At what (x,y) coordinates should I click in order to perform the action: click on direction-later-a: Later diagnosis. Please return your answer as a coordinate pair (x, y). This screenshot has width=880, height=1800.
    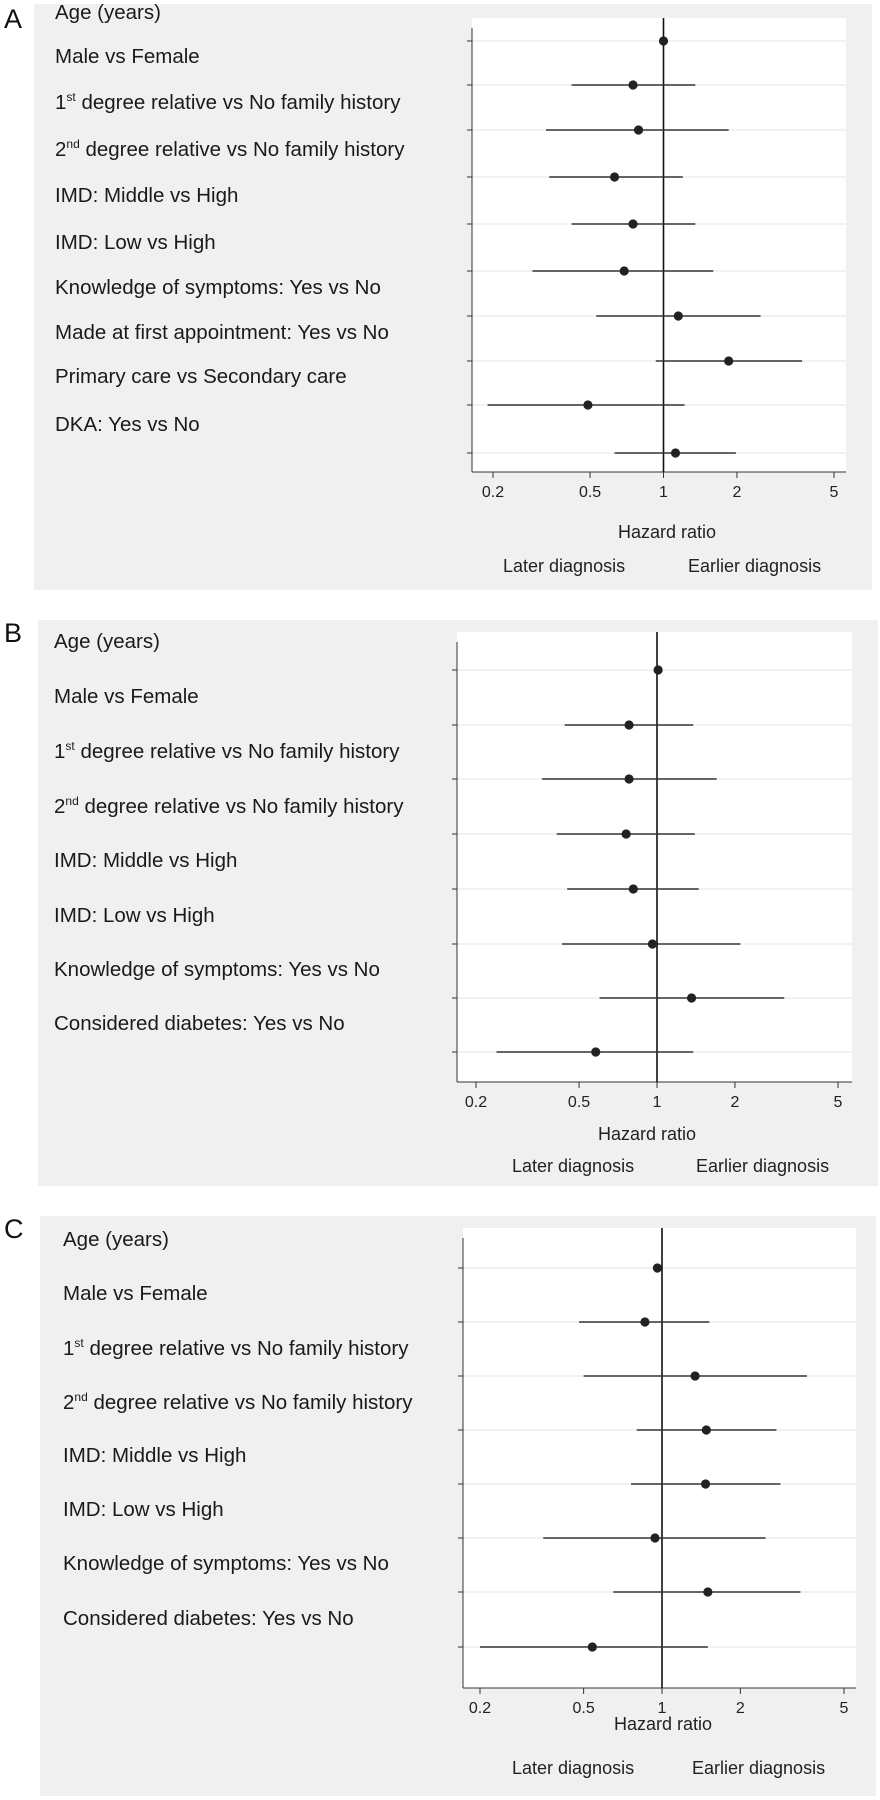
    Looking at the image, I should click on (564, 566).